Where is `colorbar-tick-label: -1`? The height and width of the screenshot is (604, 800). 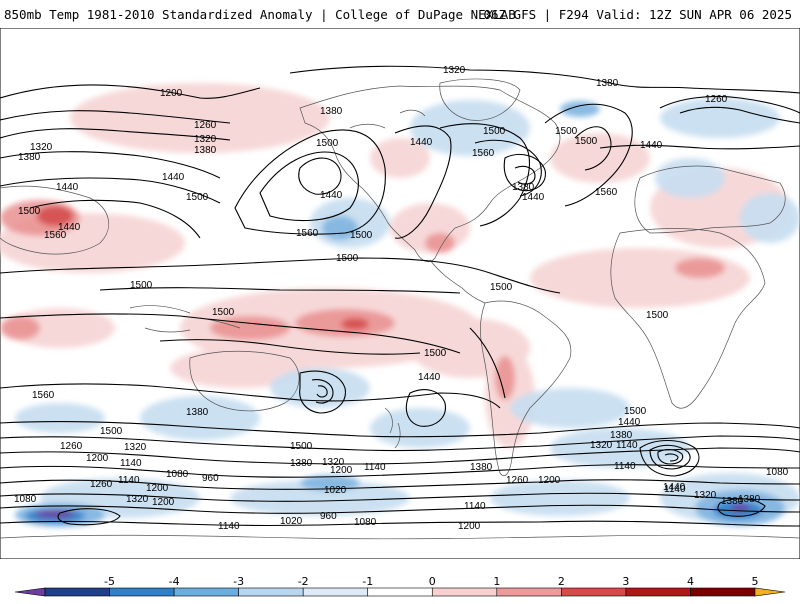
colorbar-tick-label: -1 is located at coordinates (368, 581).